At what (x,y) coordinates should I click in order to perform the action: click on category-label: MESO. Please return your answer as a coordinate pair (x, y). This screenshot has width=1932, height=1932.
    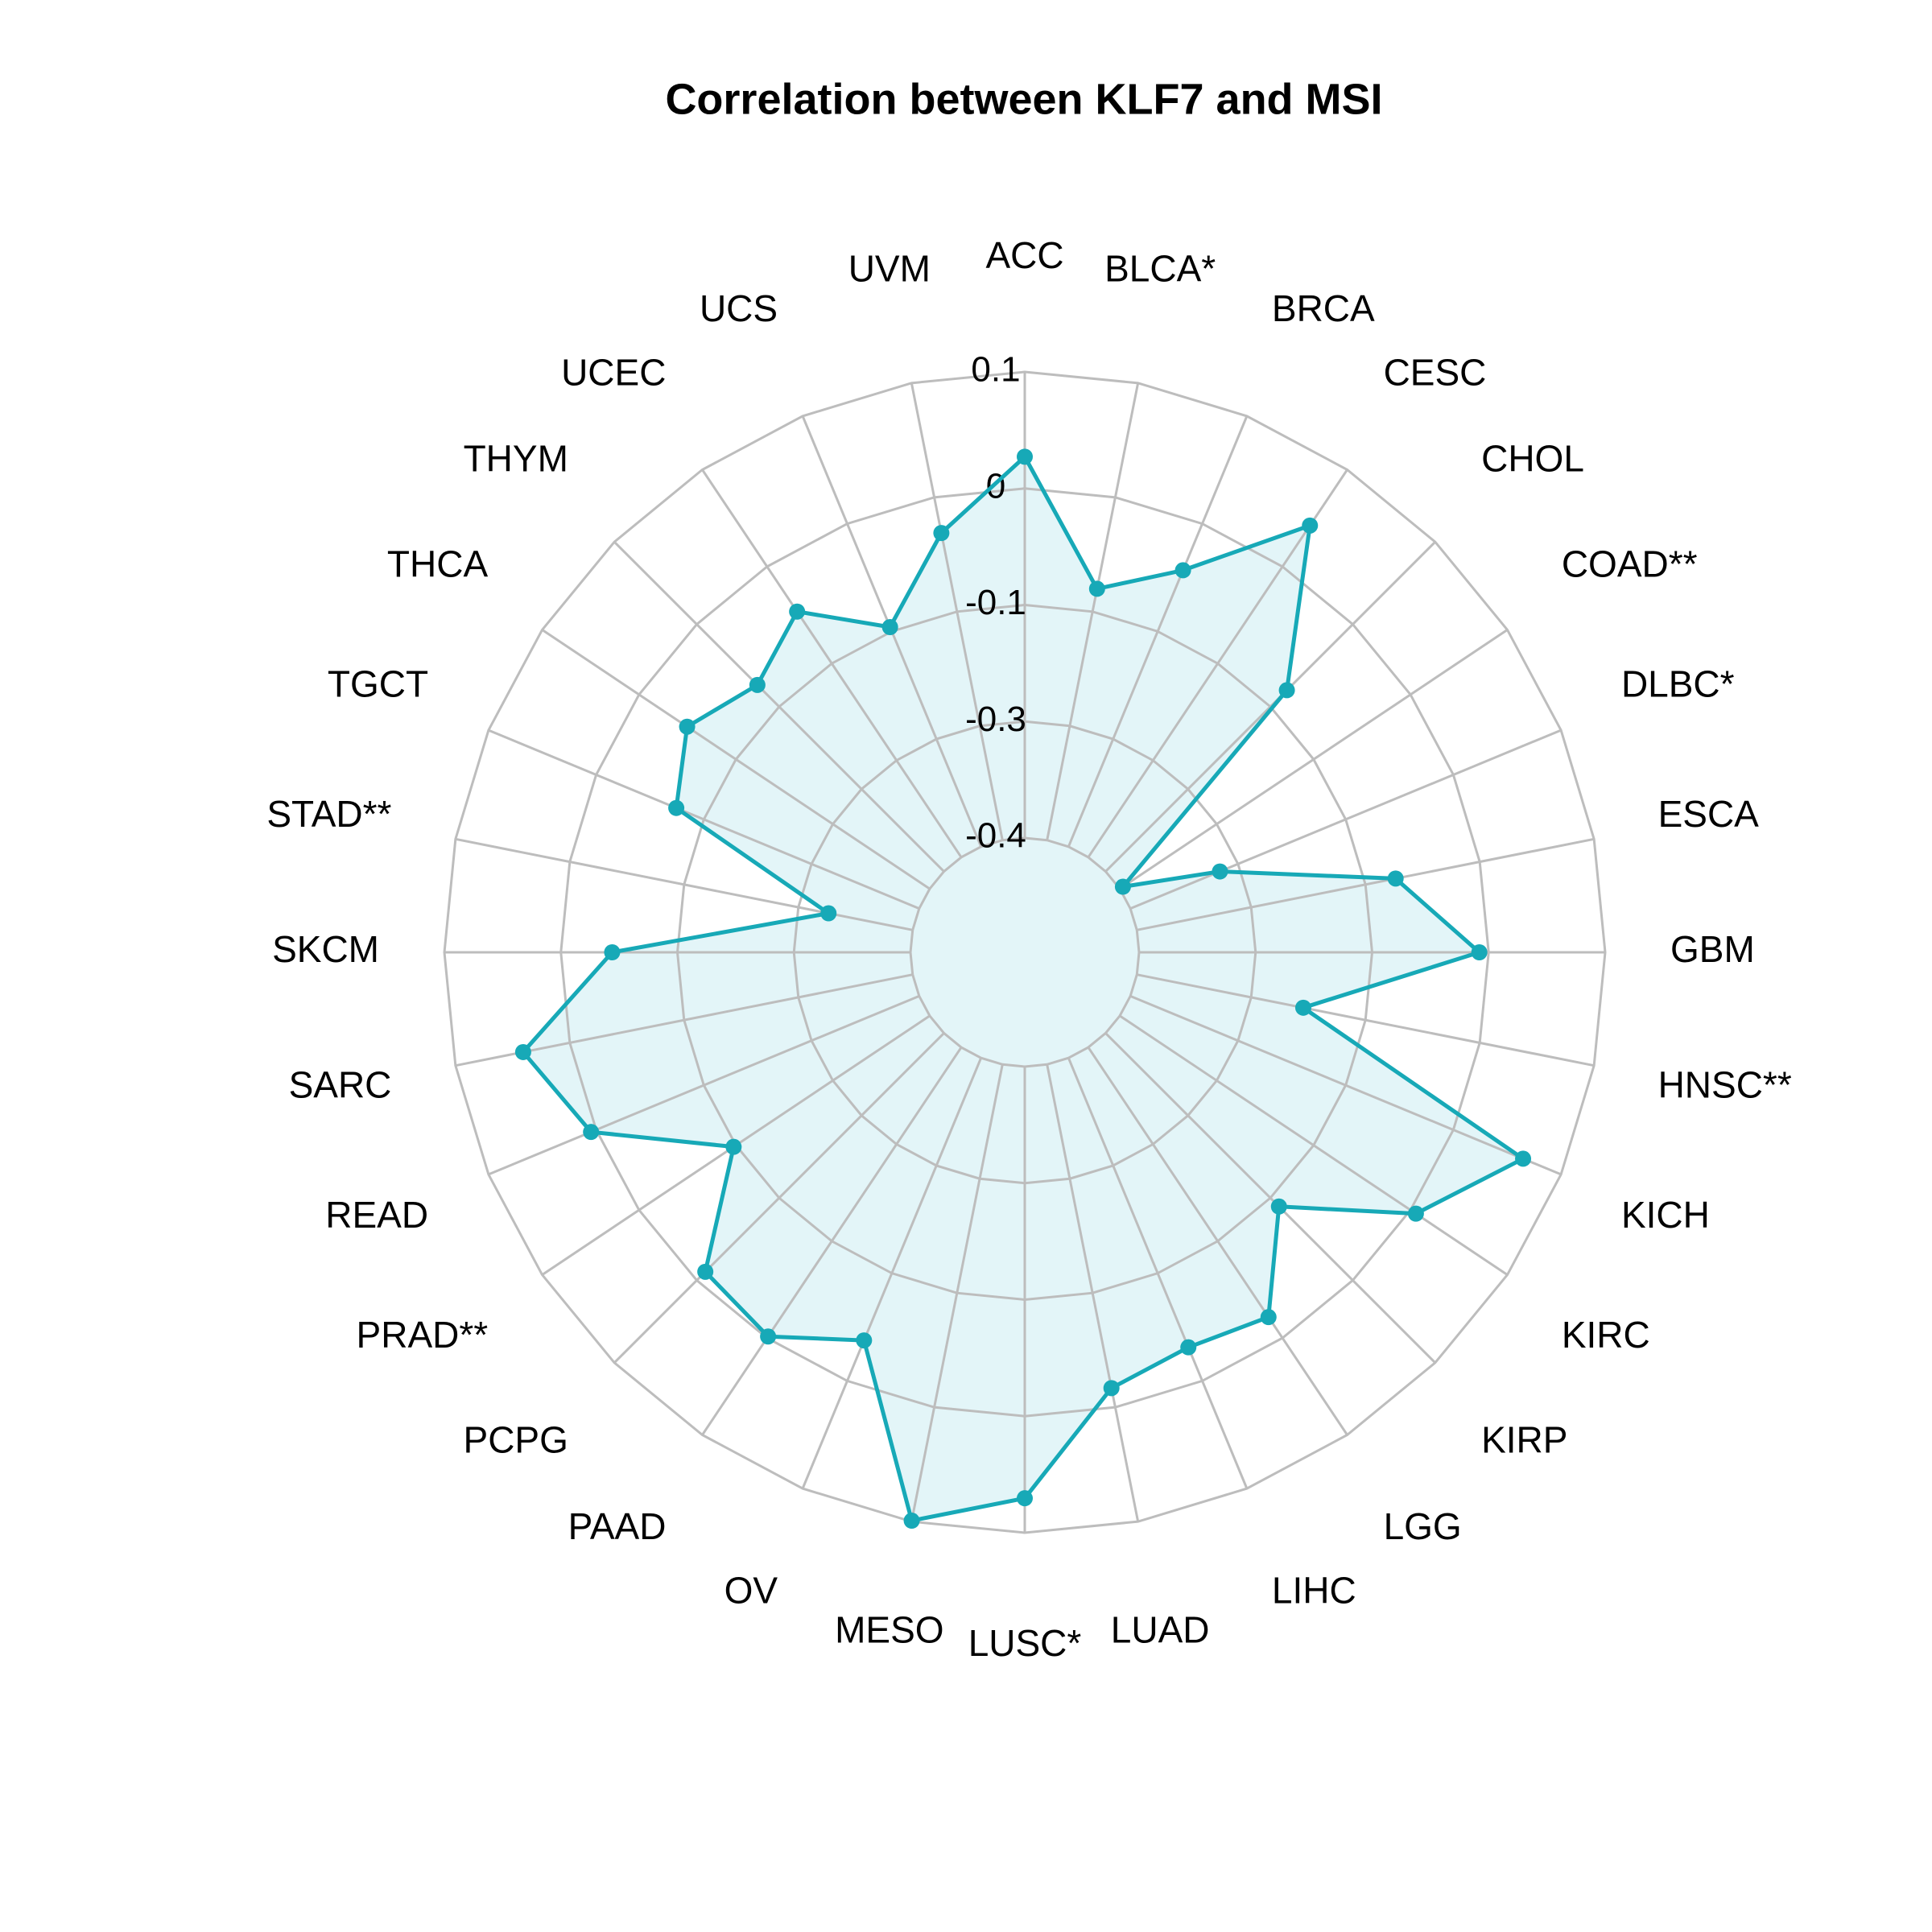
    Looking at the image, I should click on (889, 1630).